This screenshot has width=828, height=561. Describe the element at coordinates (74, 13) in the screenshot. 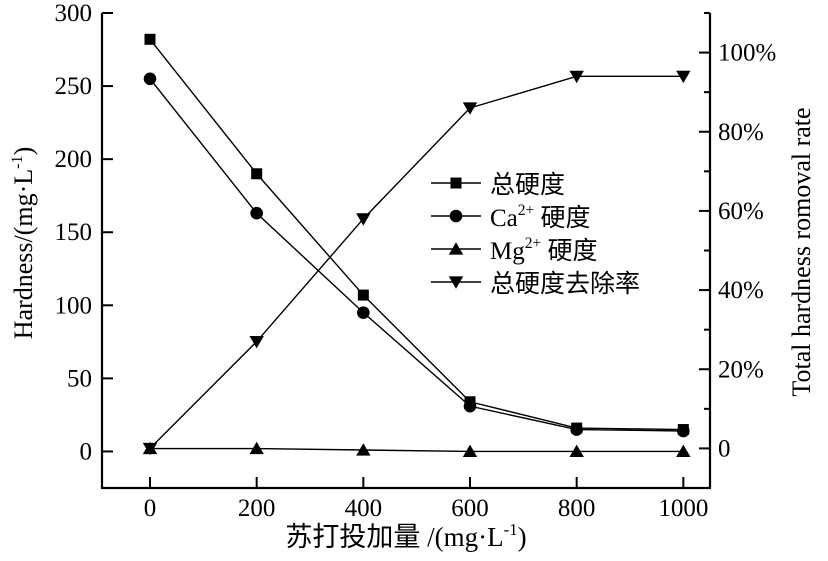

I see `left-axis-tick-label: 300` at that location.